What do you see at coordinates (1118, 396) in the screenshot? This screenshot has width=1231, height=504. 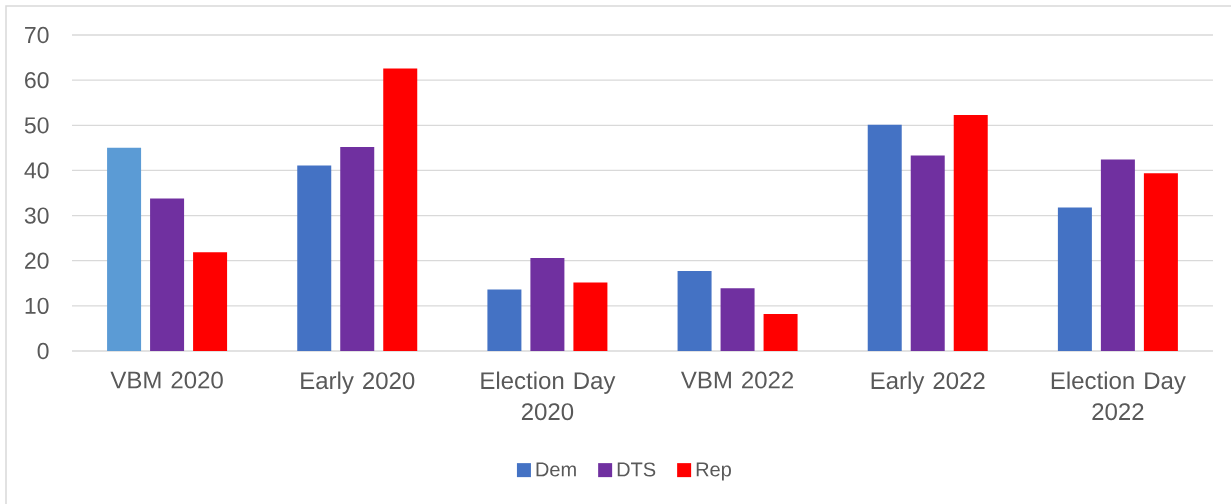 I see `x-tick-label: Election Day 2022` at bounding box center [1118, 396].